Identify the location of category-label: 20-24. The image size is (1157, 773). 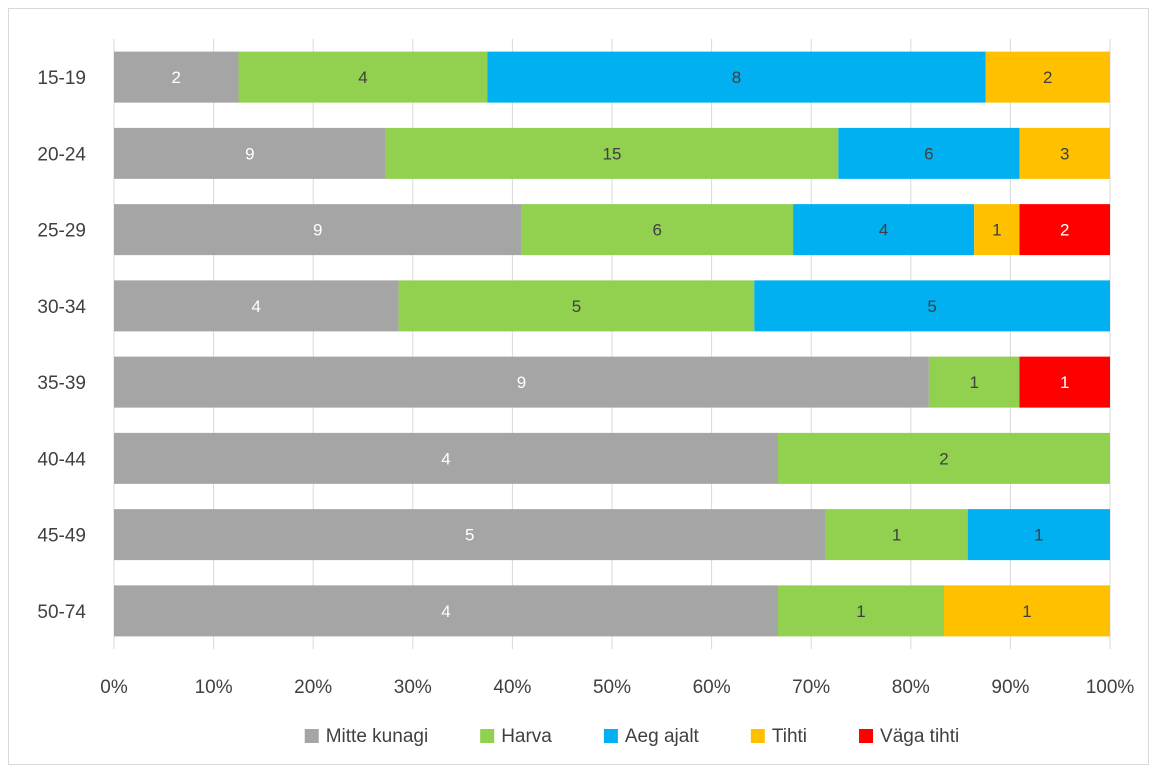
(61, 154).